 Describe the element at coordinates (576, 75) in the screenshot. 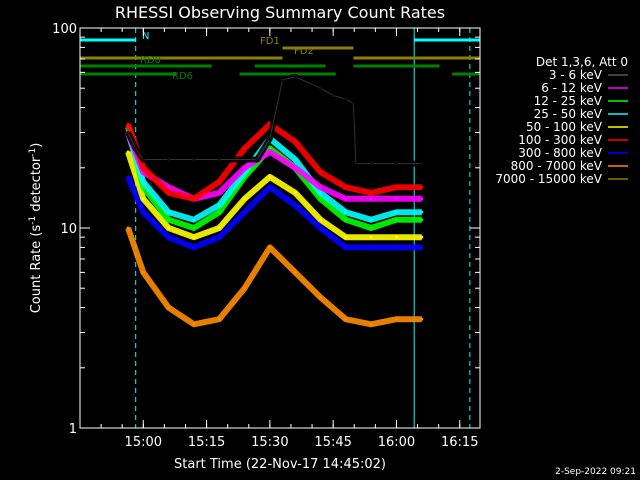

I see `legend-label-0: 3 - 6 keV` at that location.